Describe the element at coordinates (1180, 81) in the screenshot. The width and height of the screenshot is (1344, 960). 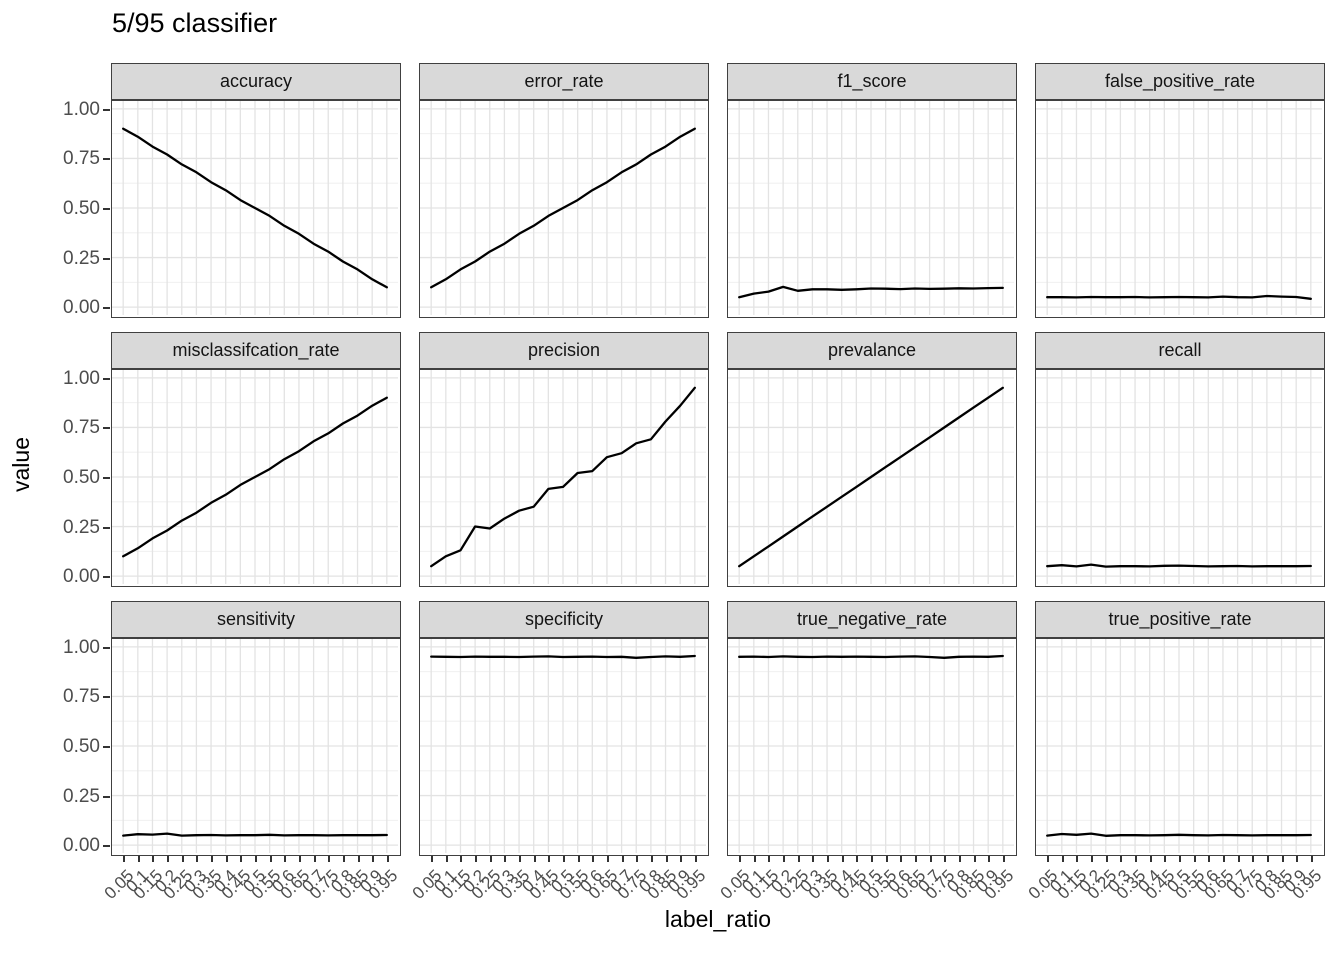
I see `facet-strip: false_positive_rate` at that location.